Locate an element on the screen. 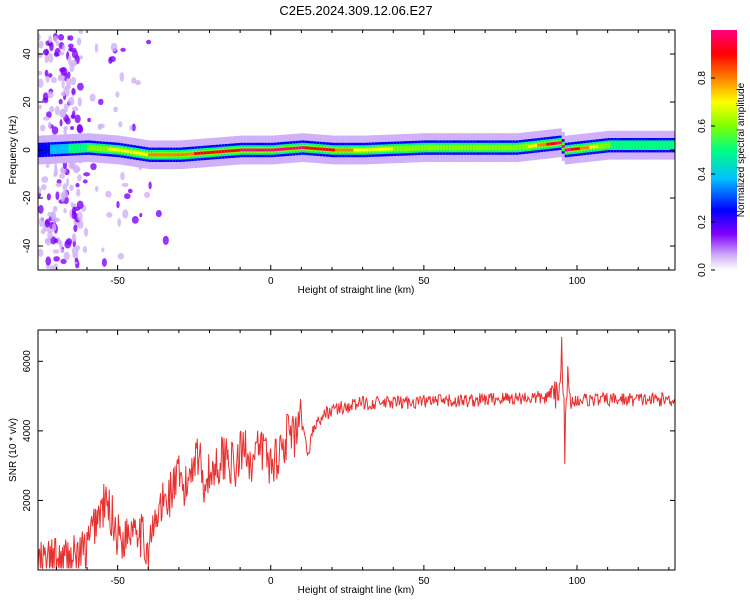 Image resolution: width=750 pixels, height=600 pixels. spectrogram-y-tick-label: 20 is located at coordinates (27, 102).